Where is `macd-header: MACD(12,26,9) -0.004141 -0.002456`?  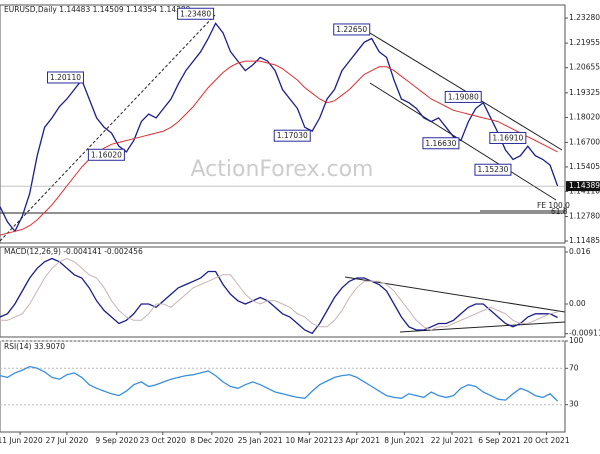
macd-header: MACD(12,26,9) -0.004141 -0.002456 is located at coordinates (73, 251).